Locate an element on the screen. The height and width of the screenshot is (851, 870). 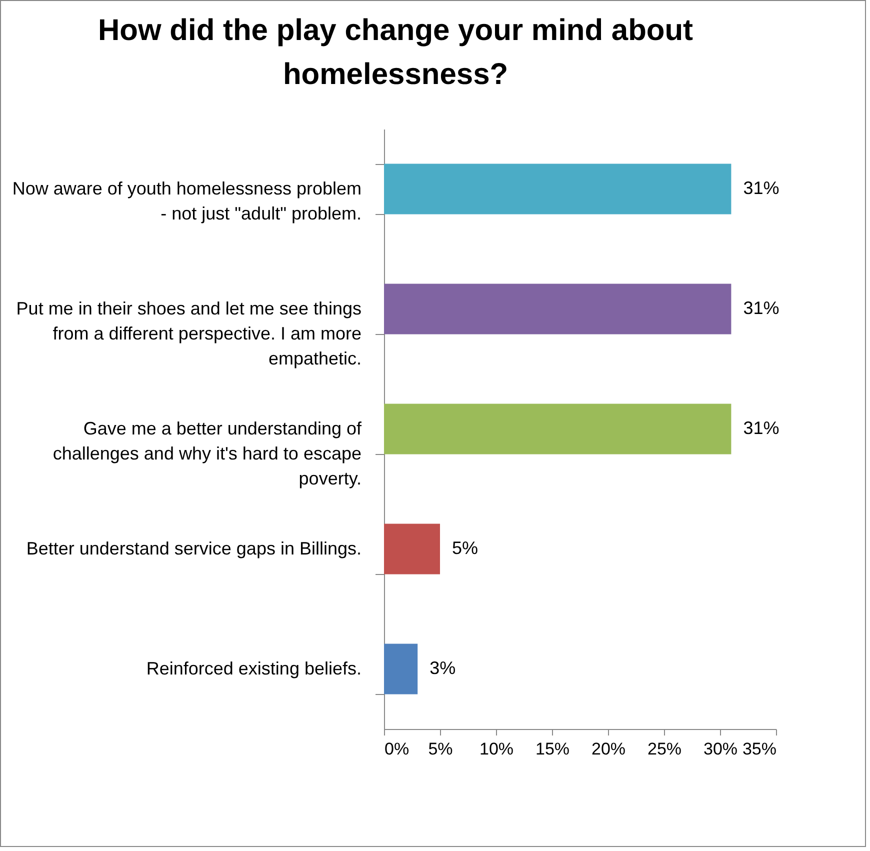
y-tick-label: Gave me a better understanding of challenges and why it's hard to escape poverty. is located at coordinates (207, 453).